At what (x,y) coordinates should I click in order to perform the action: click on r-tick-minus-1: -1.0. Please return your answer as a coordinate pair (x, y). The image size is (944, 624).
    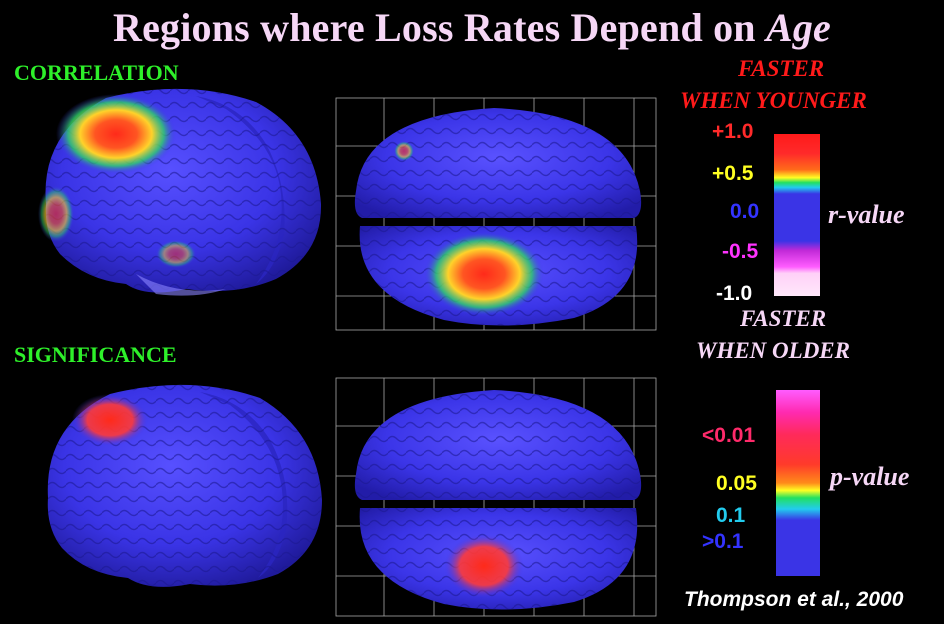
    Looking at the image, I should click on (734, 293).